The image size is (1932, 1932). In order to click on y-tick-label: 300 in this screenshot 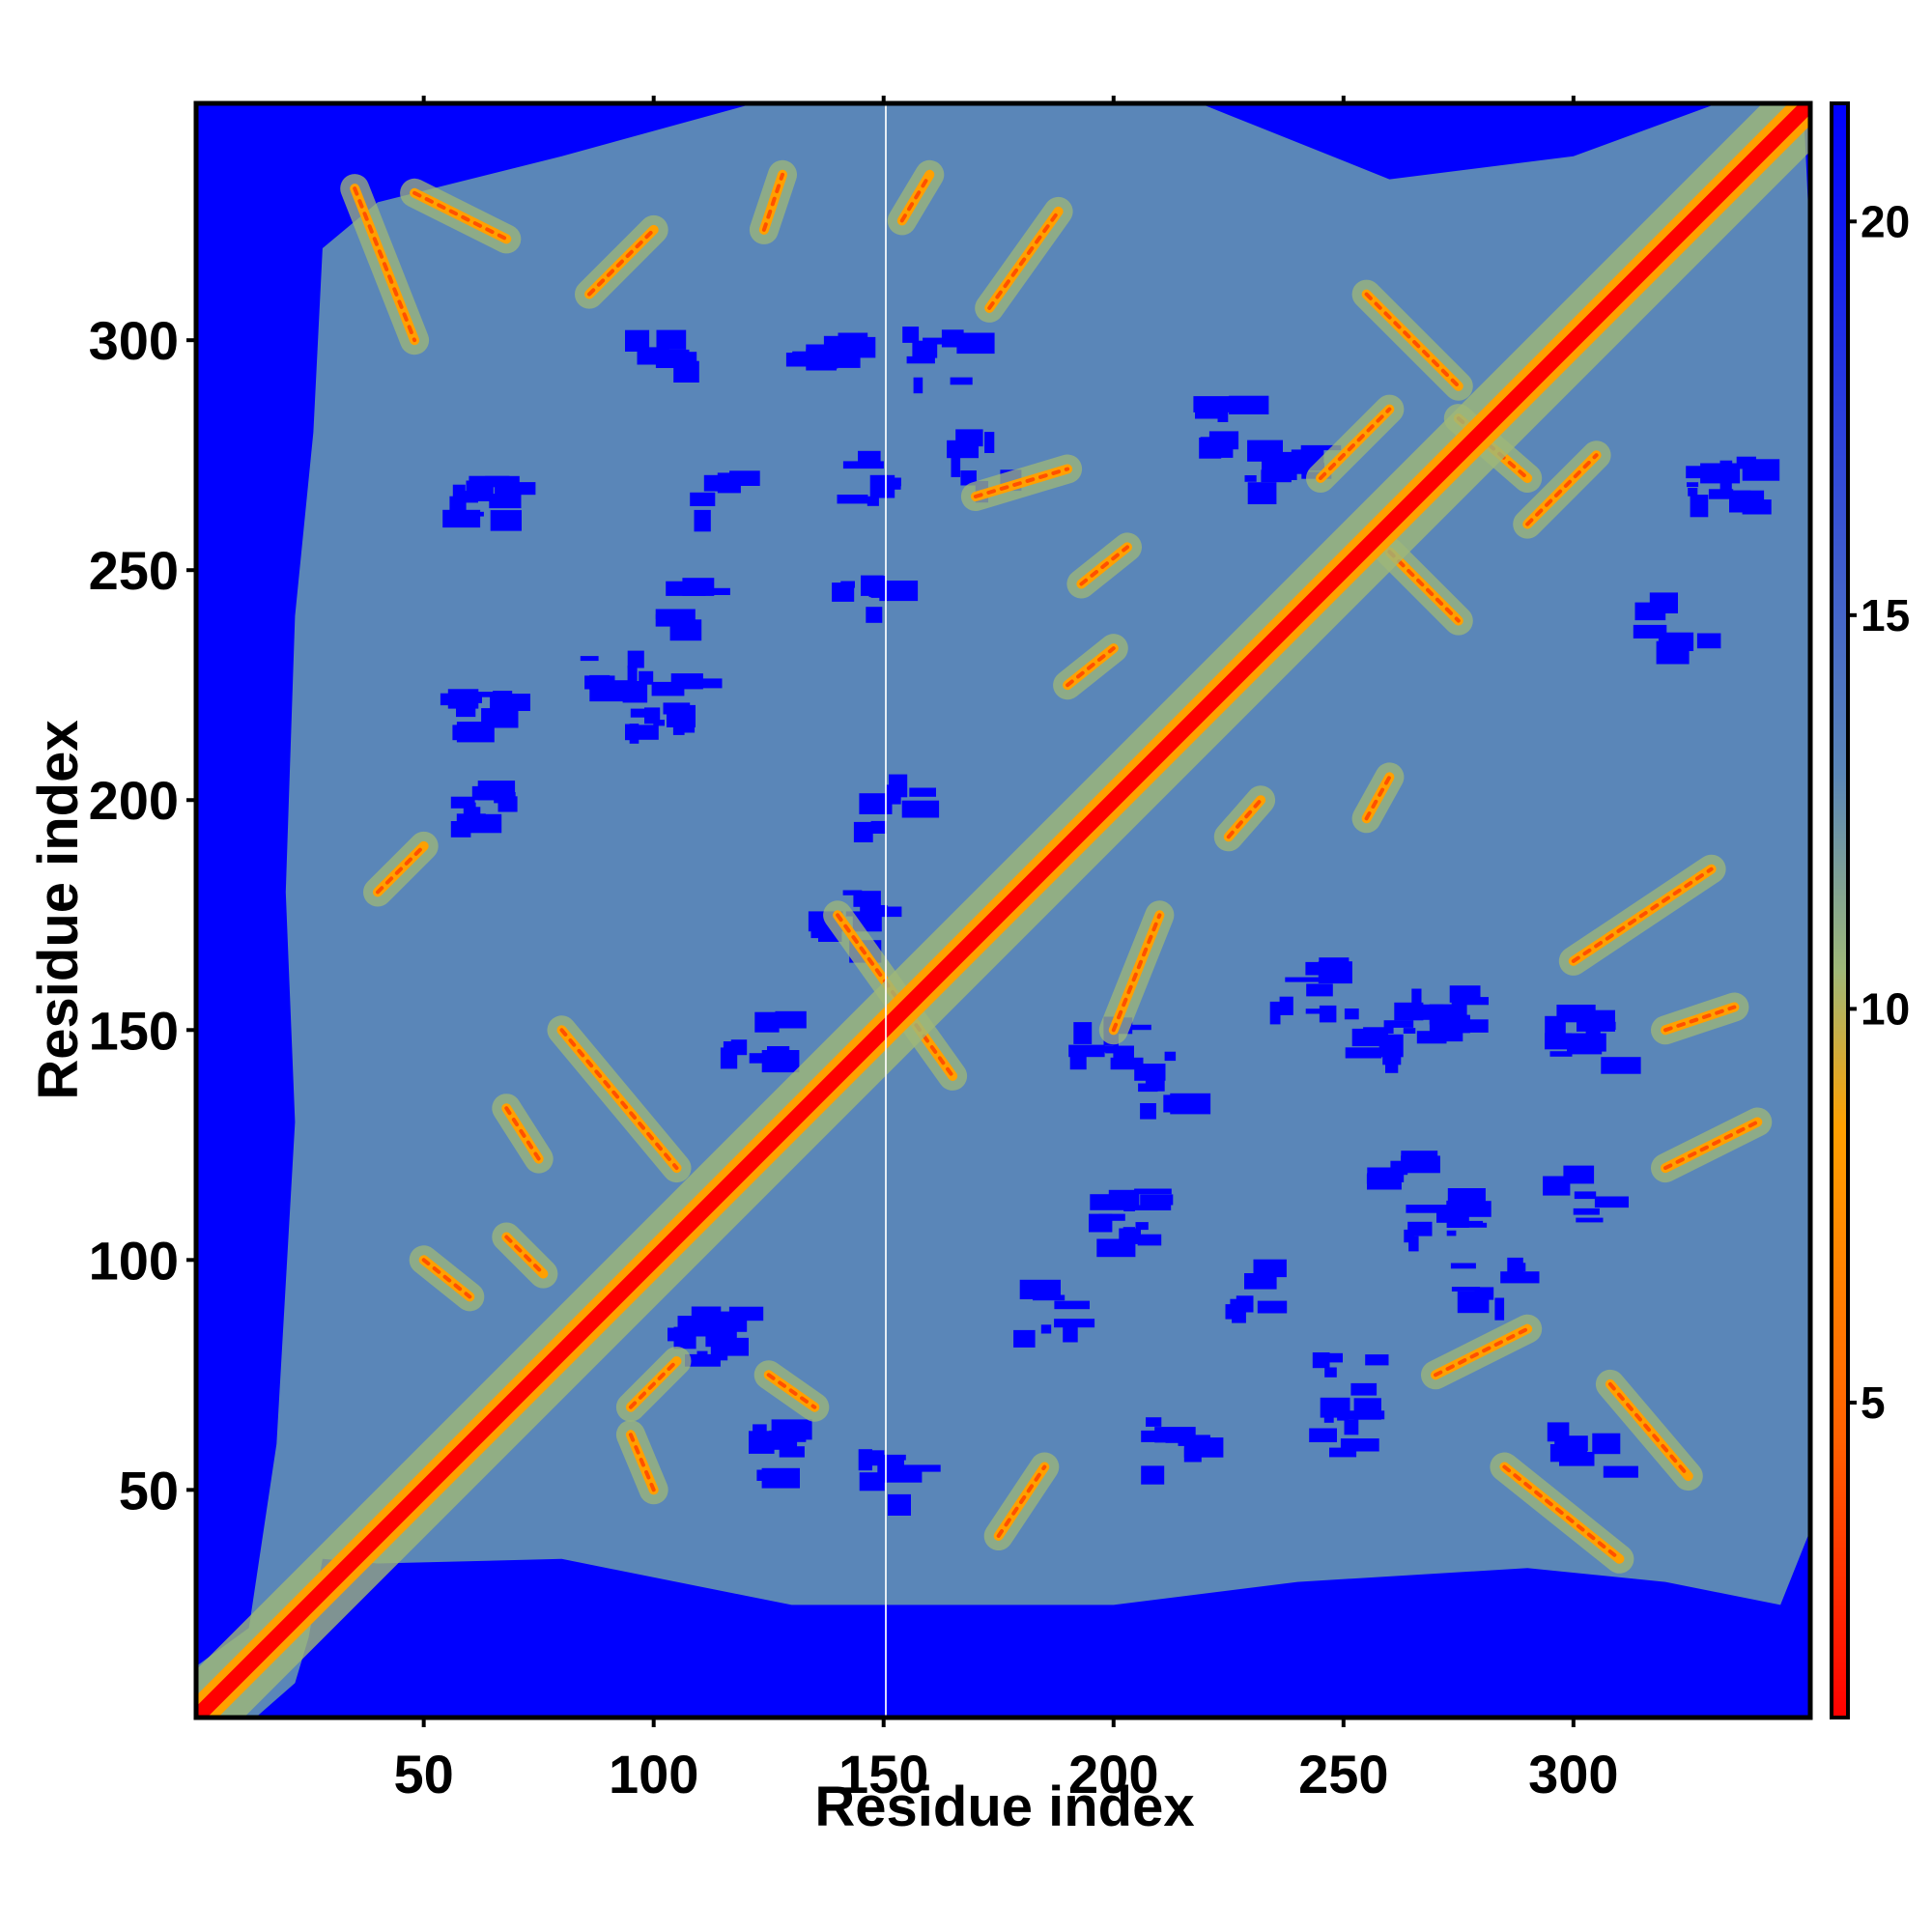, I will do `click(134, 340)`.